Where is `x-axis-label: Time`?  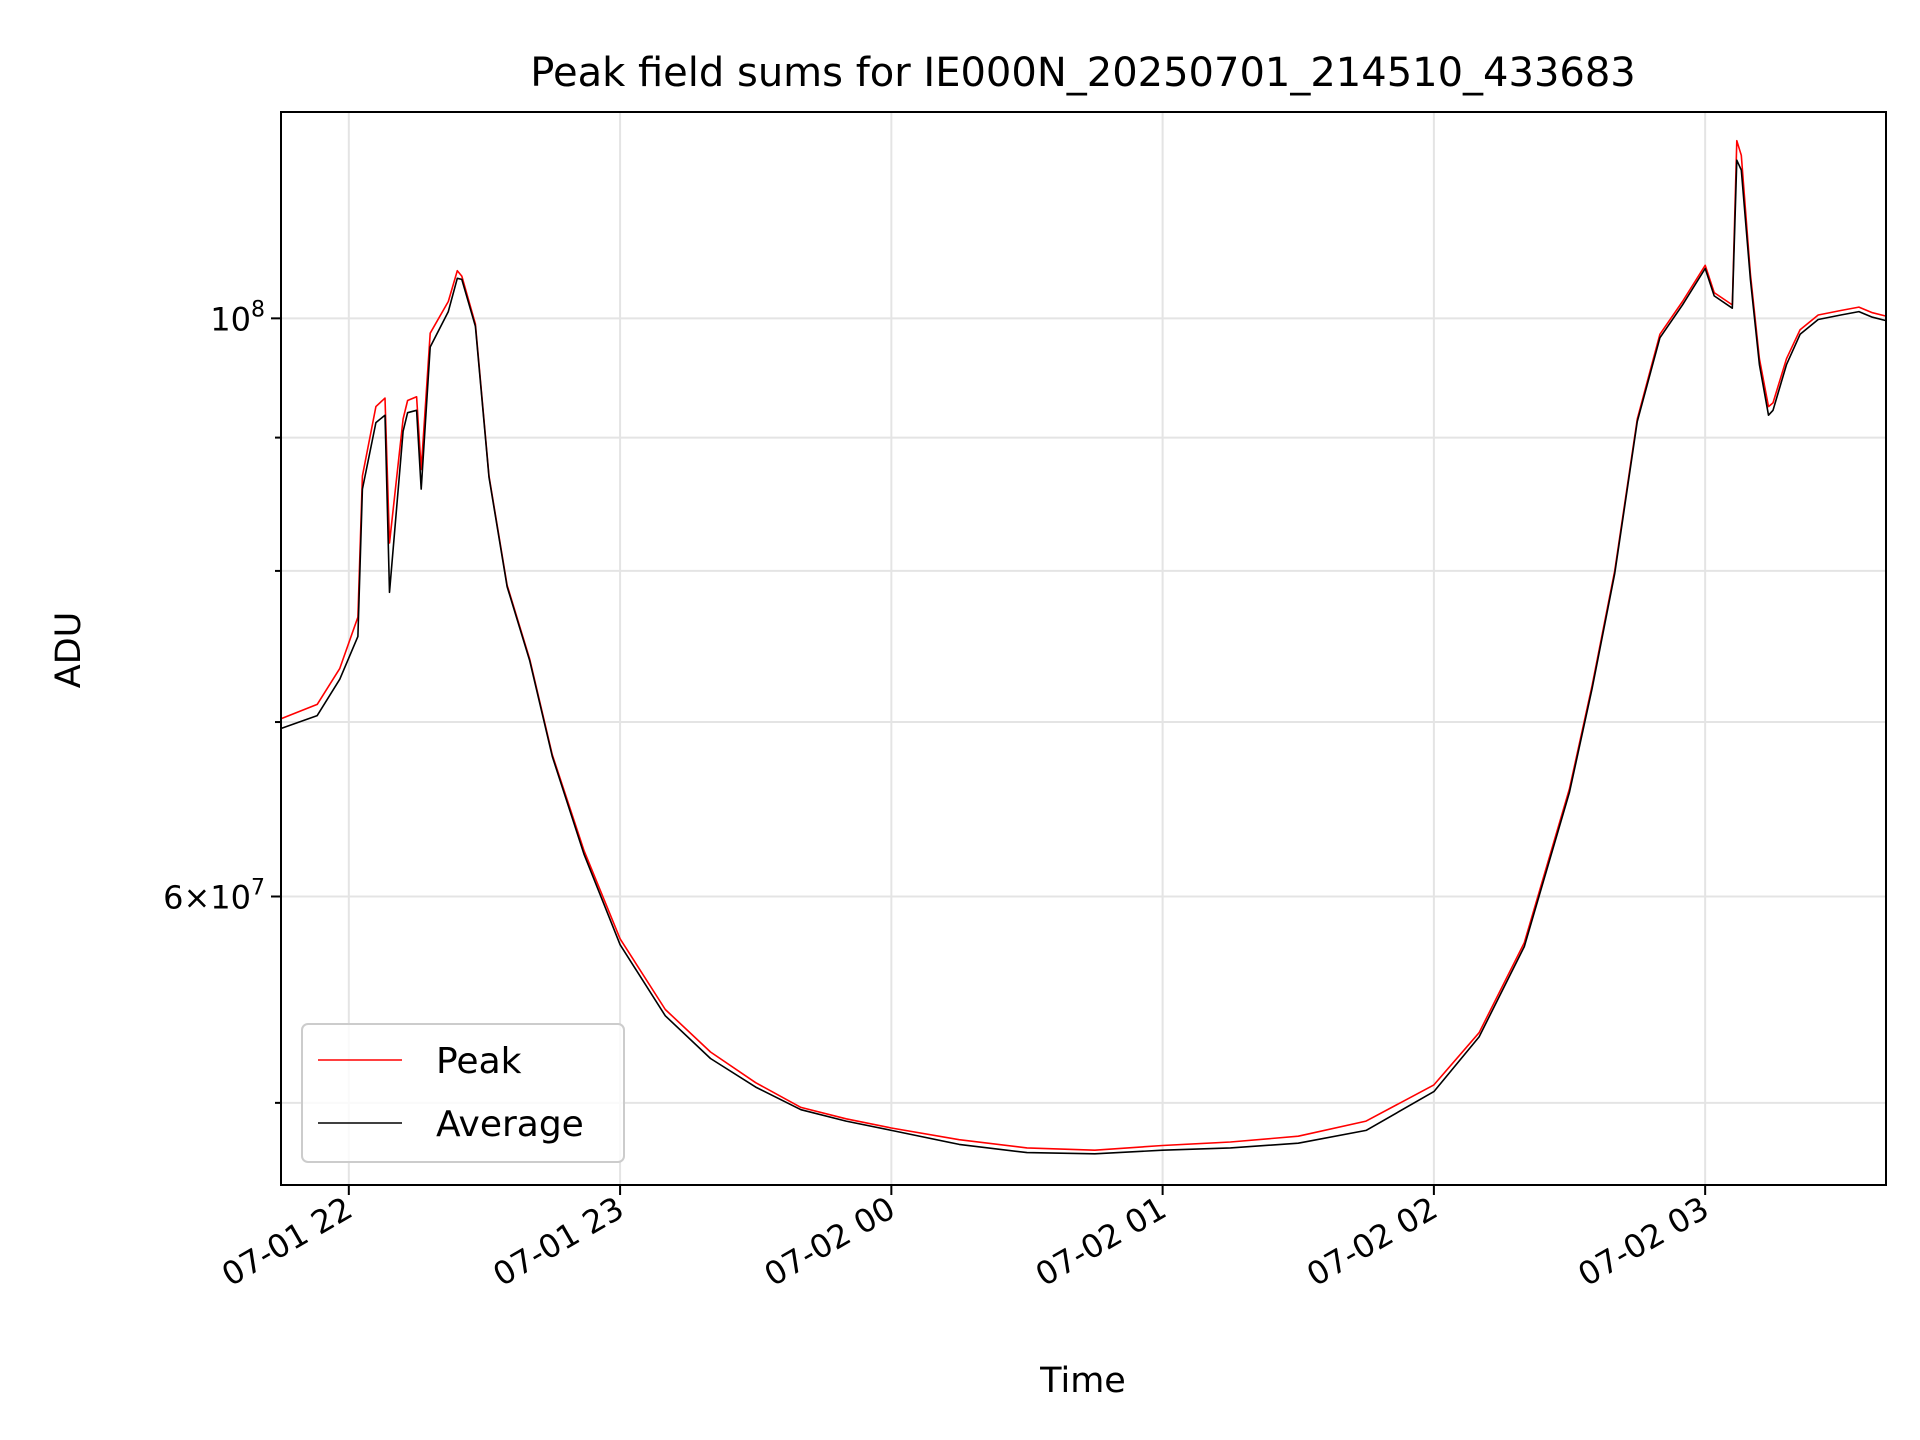
x-axis-label: Time is located at coordinates (1082, 1381).